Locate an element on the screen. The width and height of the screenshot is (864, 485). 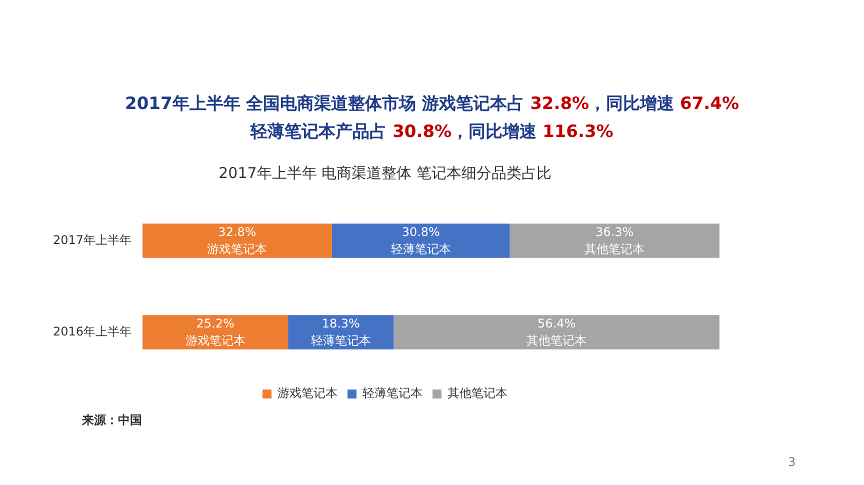
source-note: 来源：中国 is located at coordinates (112, 420).